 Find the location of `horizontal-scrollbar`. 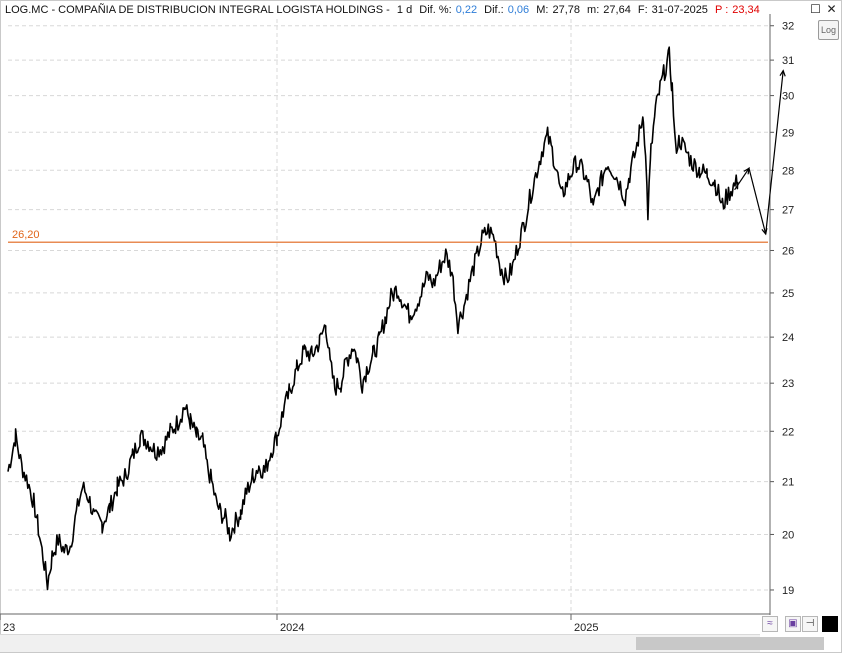

horizontal-scrollbar is located at coordinates (412, 643).